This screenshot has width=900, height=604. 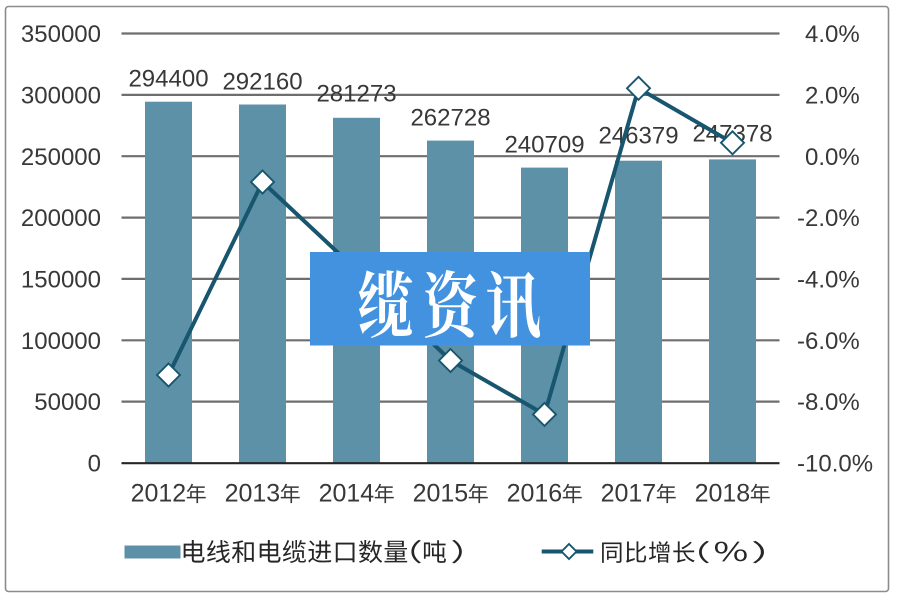 What do you see at coordinates (832, 96) in the screenshot?
I see `svg-text: 2.0%` at bounding box center [832, 96].